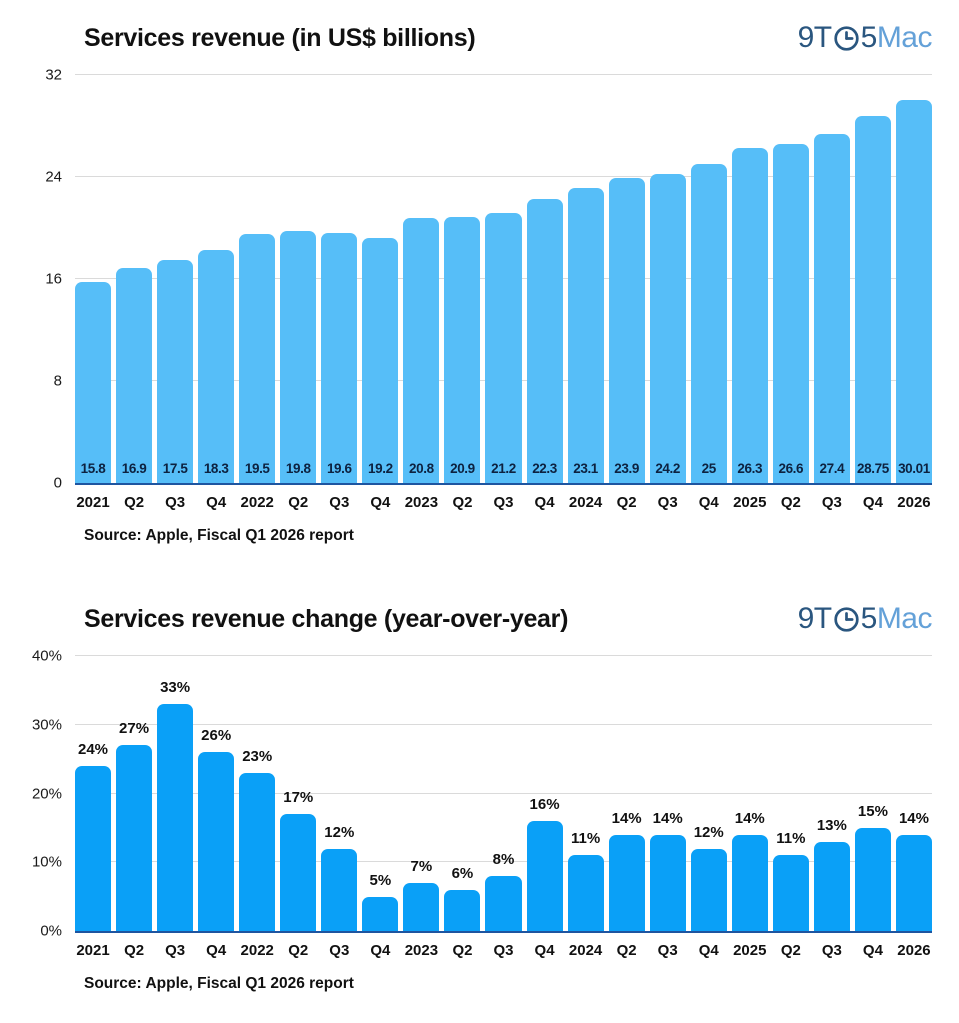  I want to click on bar: 27%, so click(134, 825).